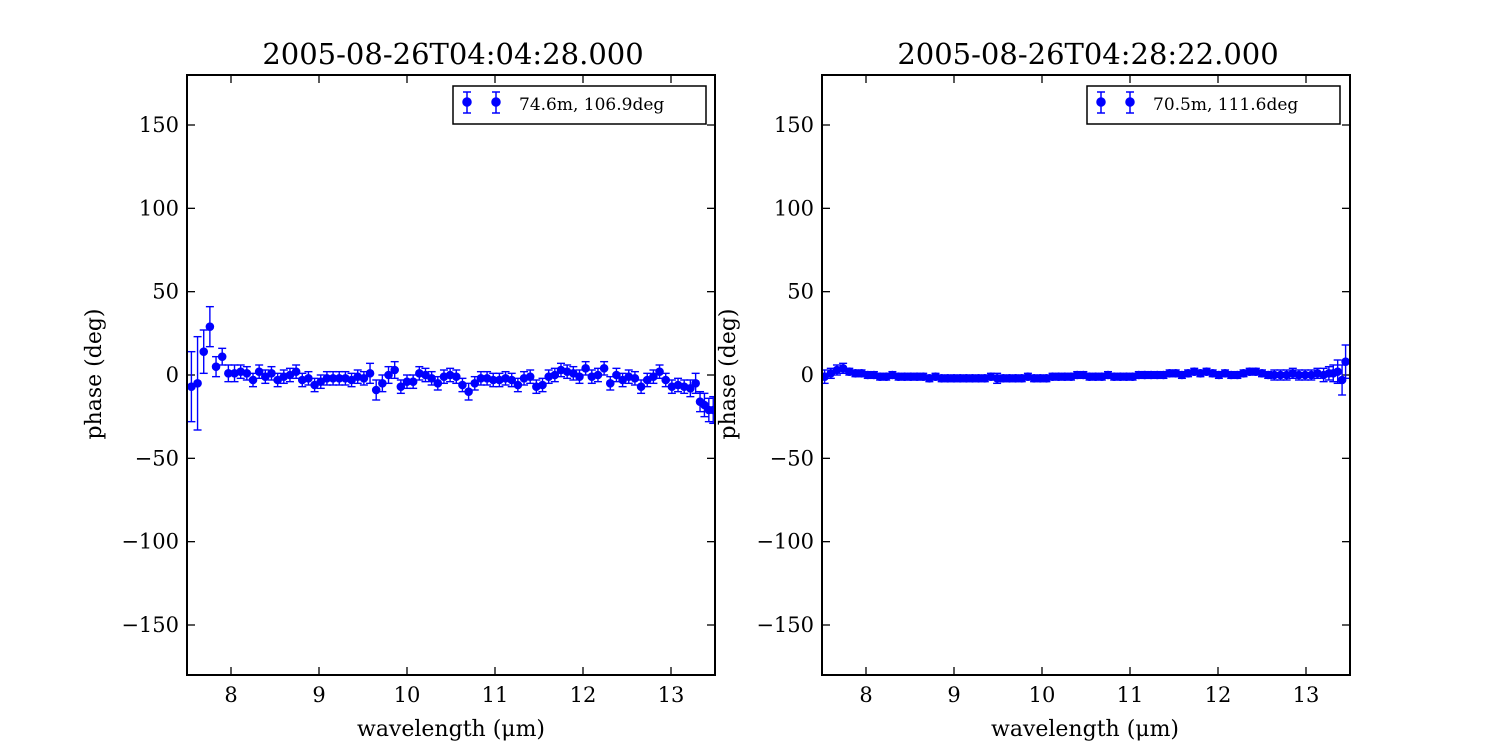 This screenshot has height=750, width=1500. I want to click on series-points, so click(1086, 370).